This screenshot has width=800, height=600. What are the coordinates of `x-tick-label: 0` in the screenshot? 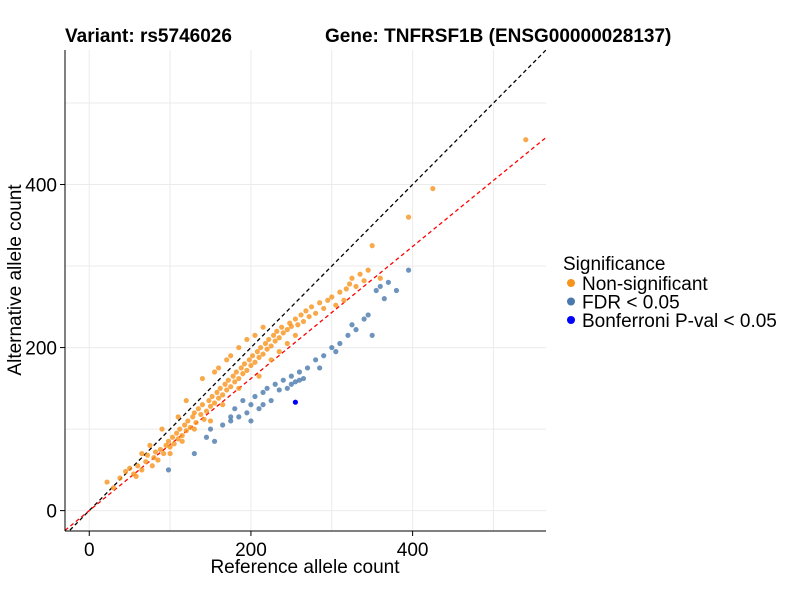 It's located at (89, 550).